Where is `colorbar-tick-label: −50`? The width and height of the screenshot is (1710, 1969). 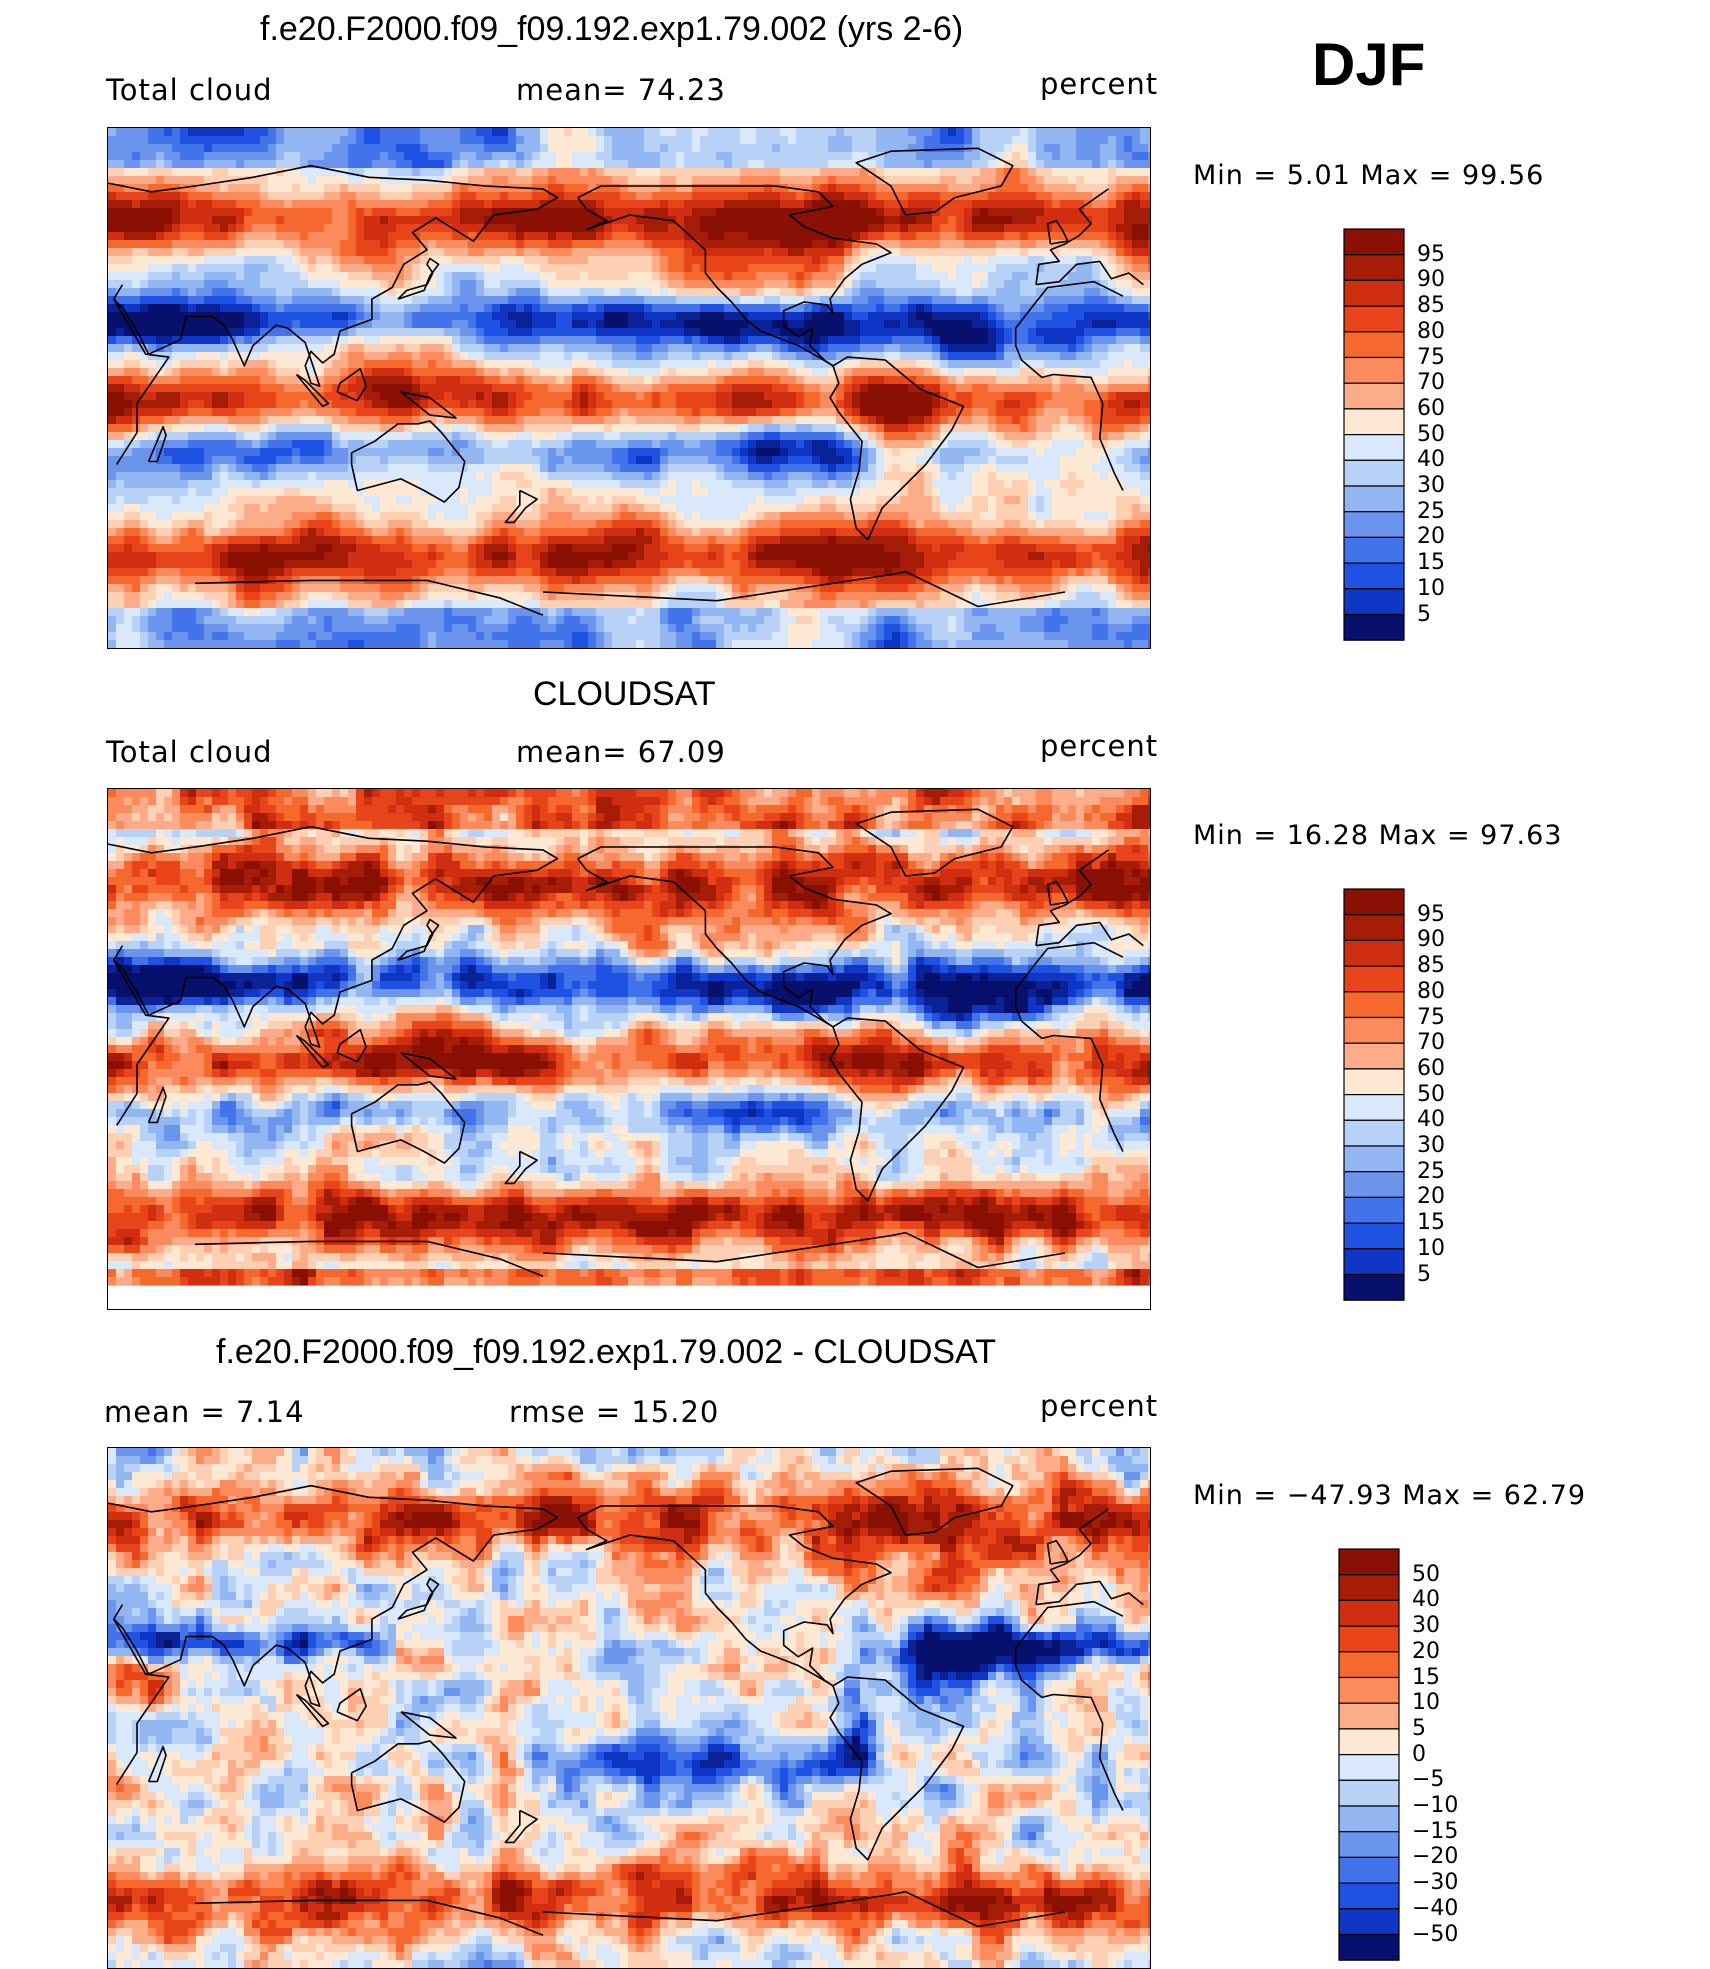
colorbar-tick-label: −50 is located at coordinates (1435, 1934).